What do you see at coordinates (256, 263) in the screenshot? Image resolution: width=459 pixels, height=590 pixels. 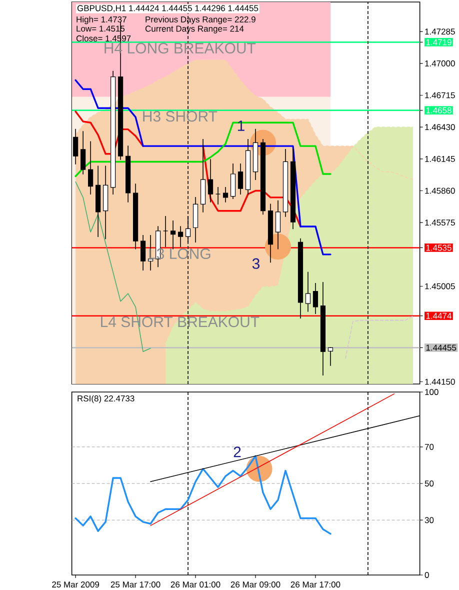 I see `annotation: 3` at bounding box center [256, 263].